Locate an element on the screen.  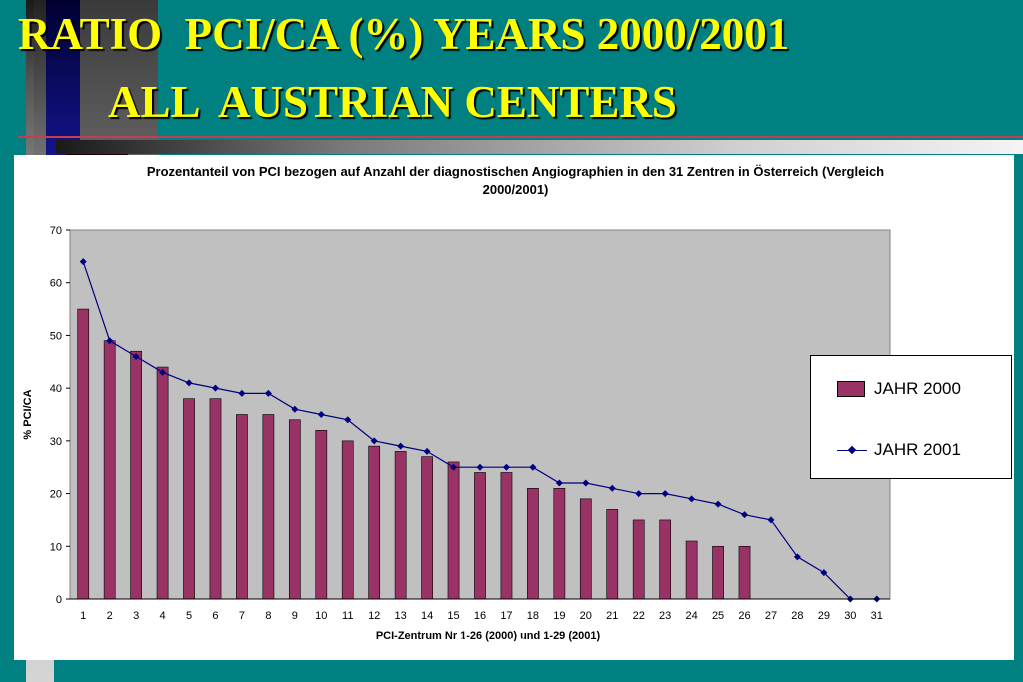
y-tick-label: 40 is located at coordinates (56, 389).